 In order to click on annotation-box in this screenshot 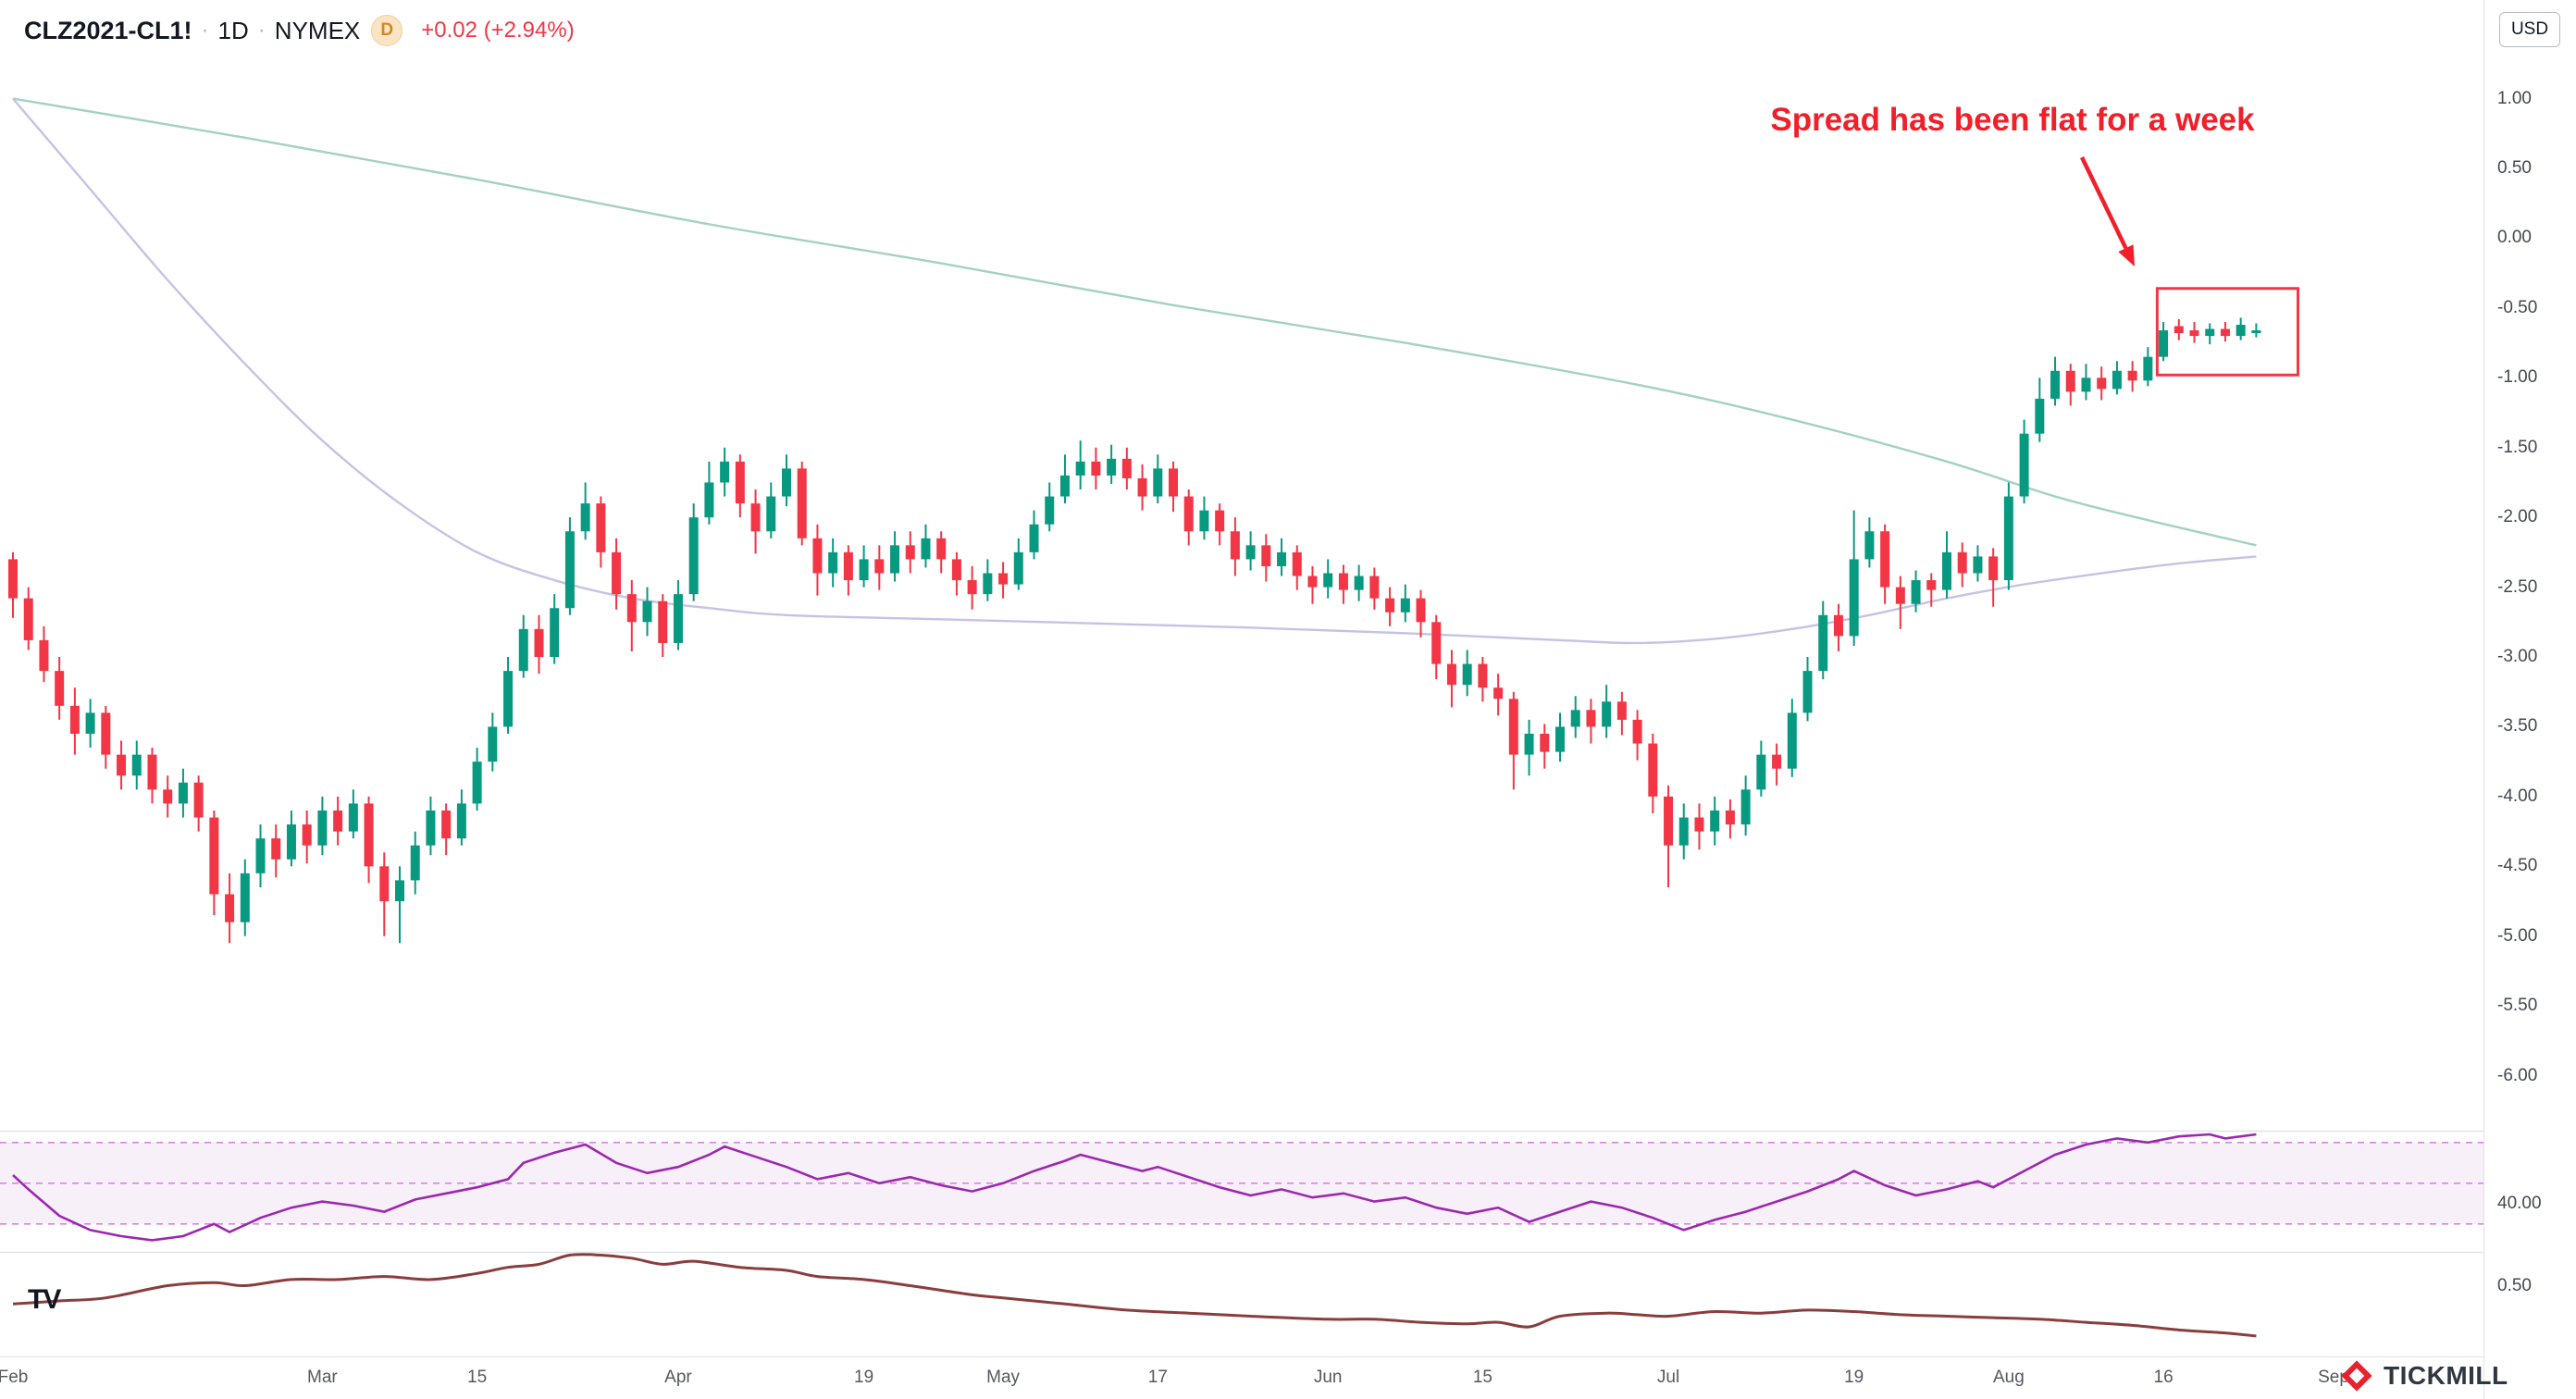, I will do `click(2227, 332)`.